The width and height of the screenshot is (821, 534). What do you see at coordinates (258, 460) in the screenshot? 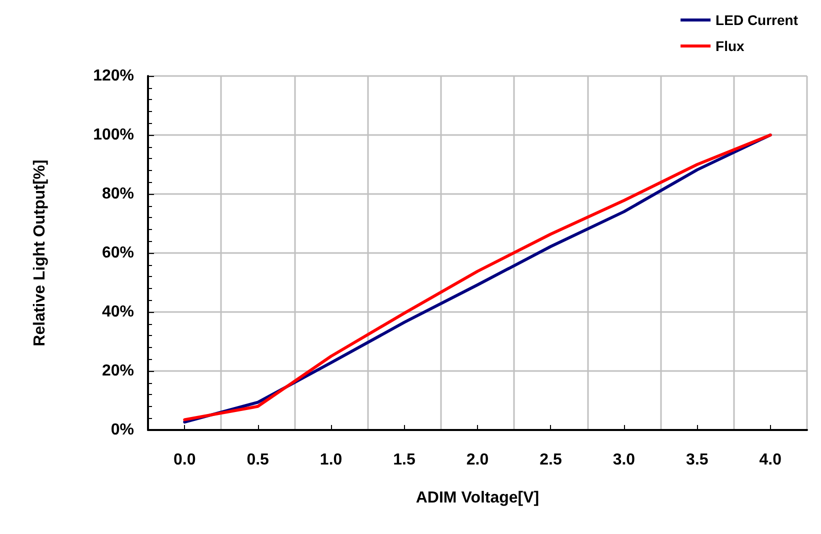
I see `x-tick-label: 0.5` at bounding box center [258, 460].